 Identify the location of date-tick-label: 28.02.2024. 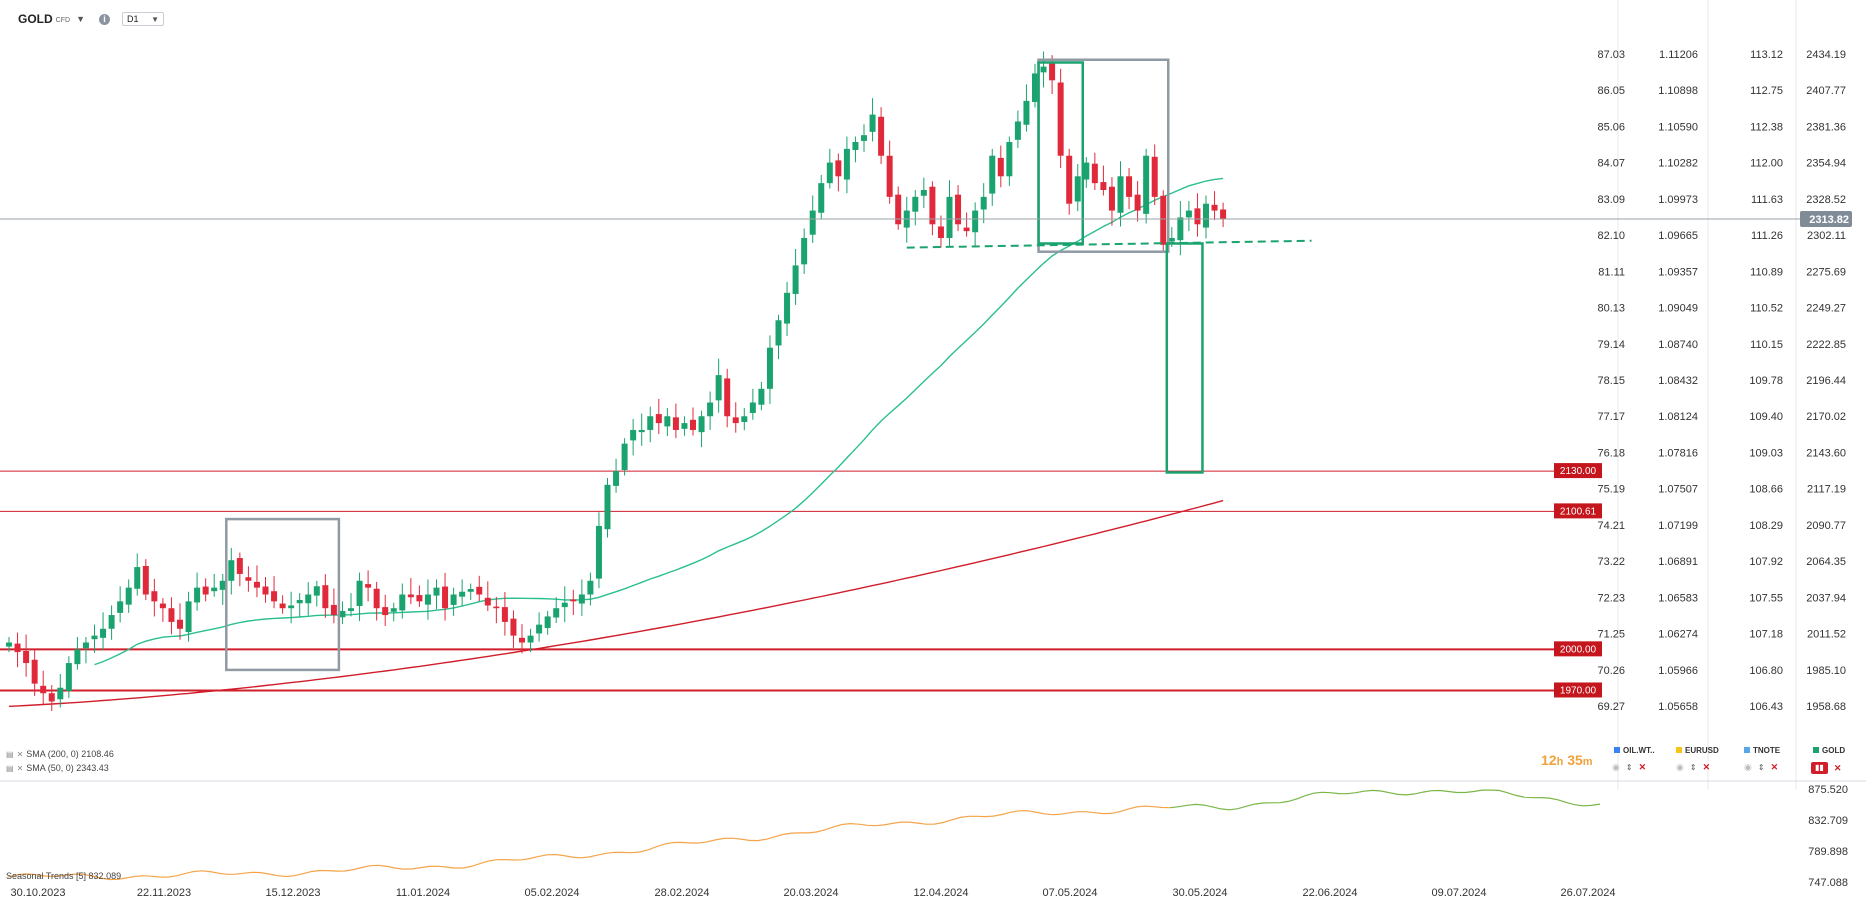
(681, 893).